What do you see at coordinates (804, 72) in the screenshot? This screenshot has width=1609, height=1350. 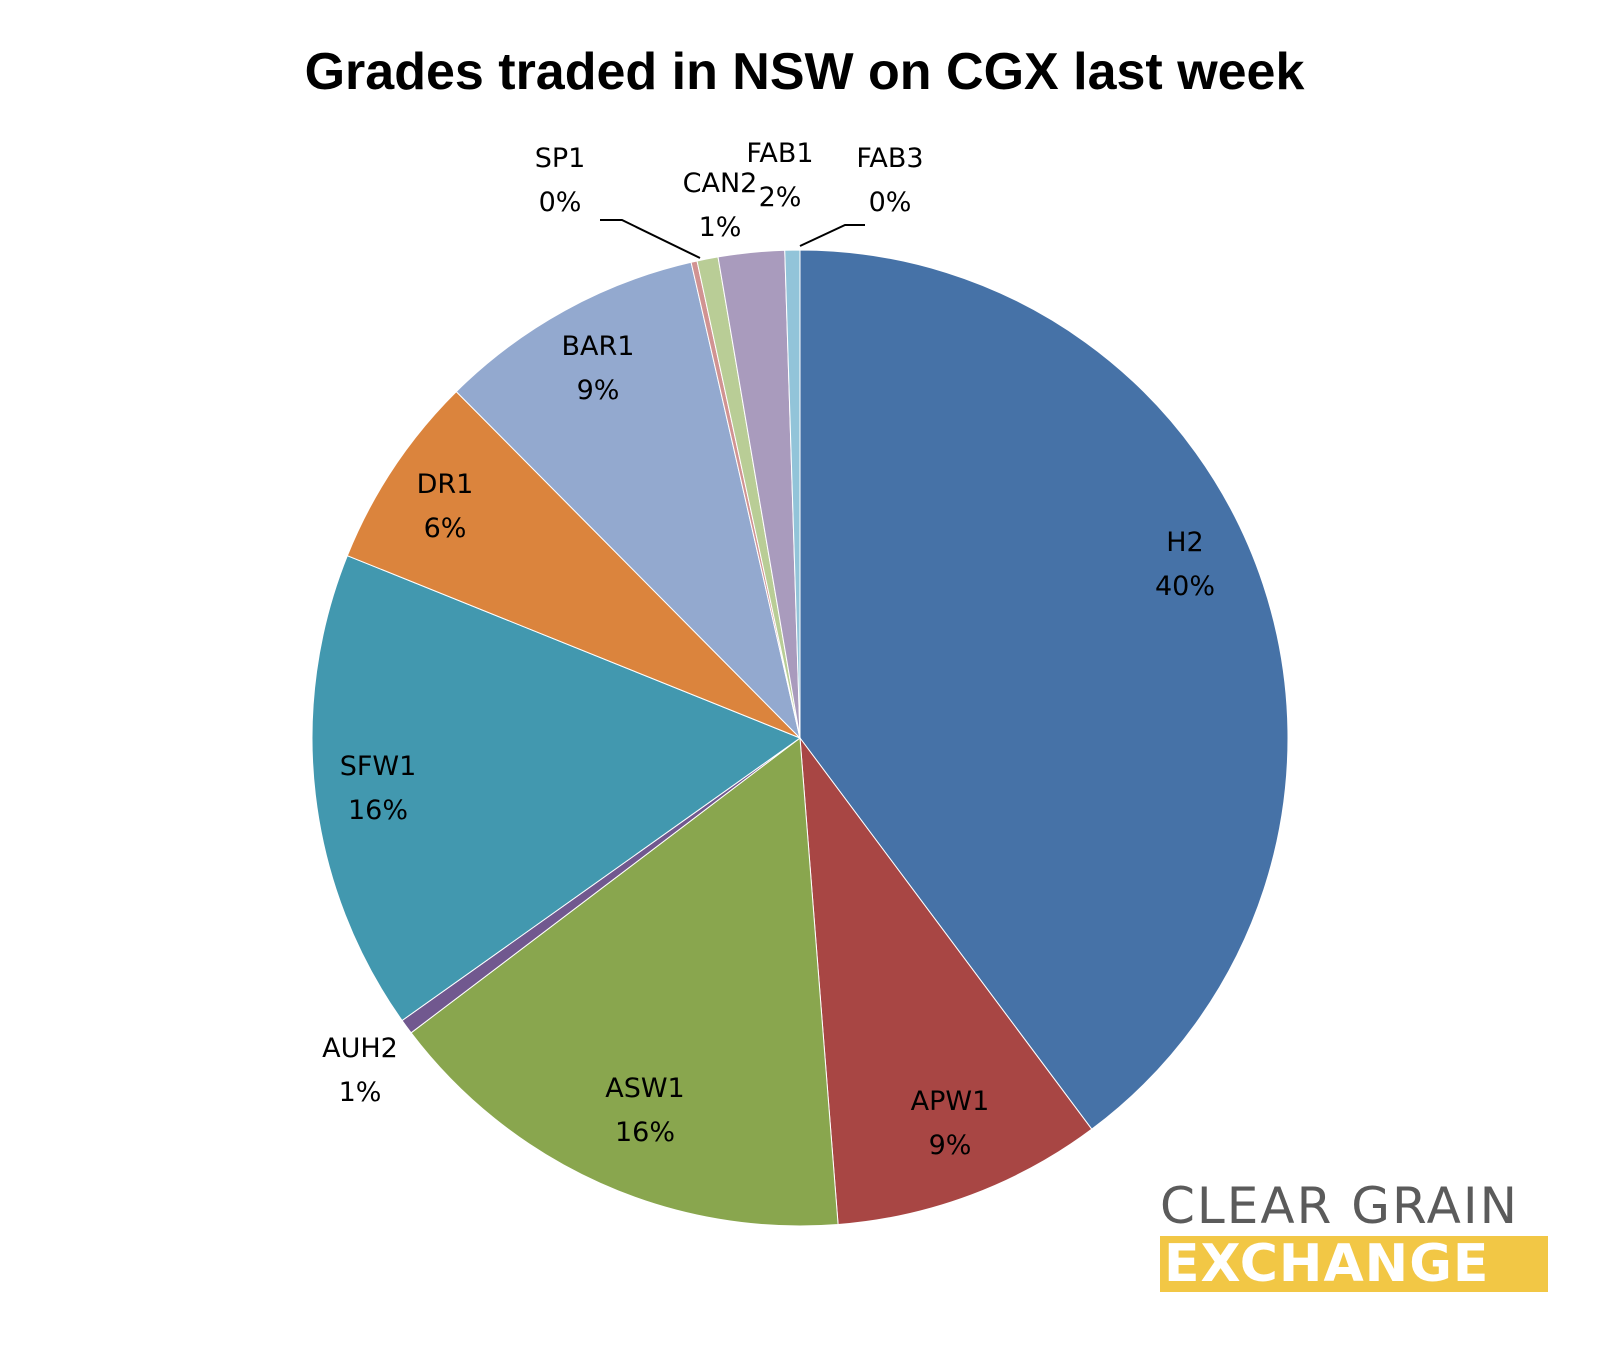 I see `chart-title: Grades traded in NSW on CGX last week` at bounding box center [804, 72].